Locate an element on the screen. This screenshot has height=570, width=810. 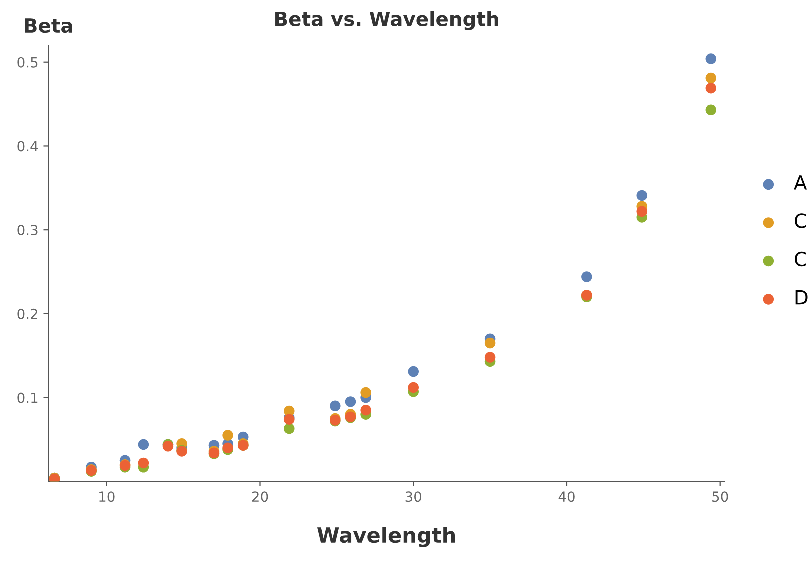
y-tick-label: 0.4 is located at coordinates (28, 146).